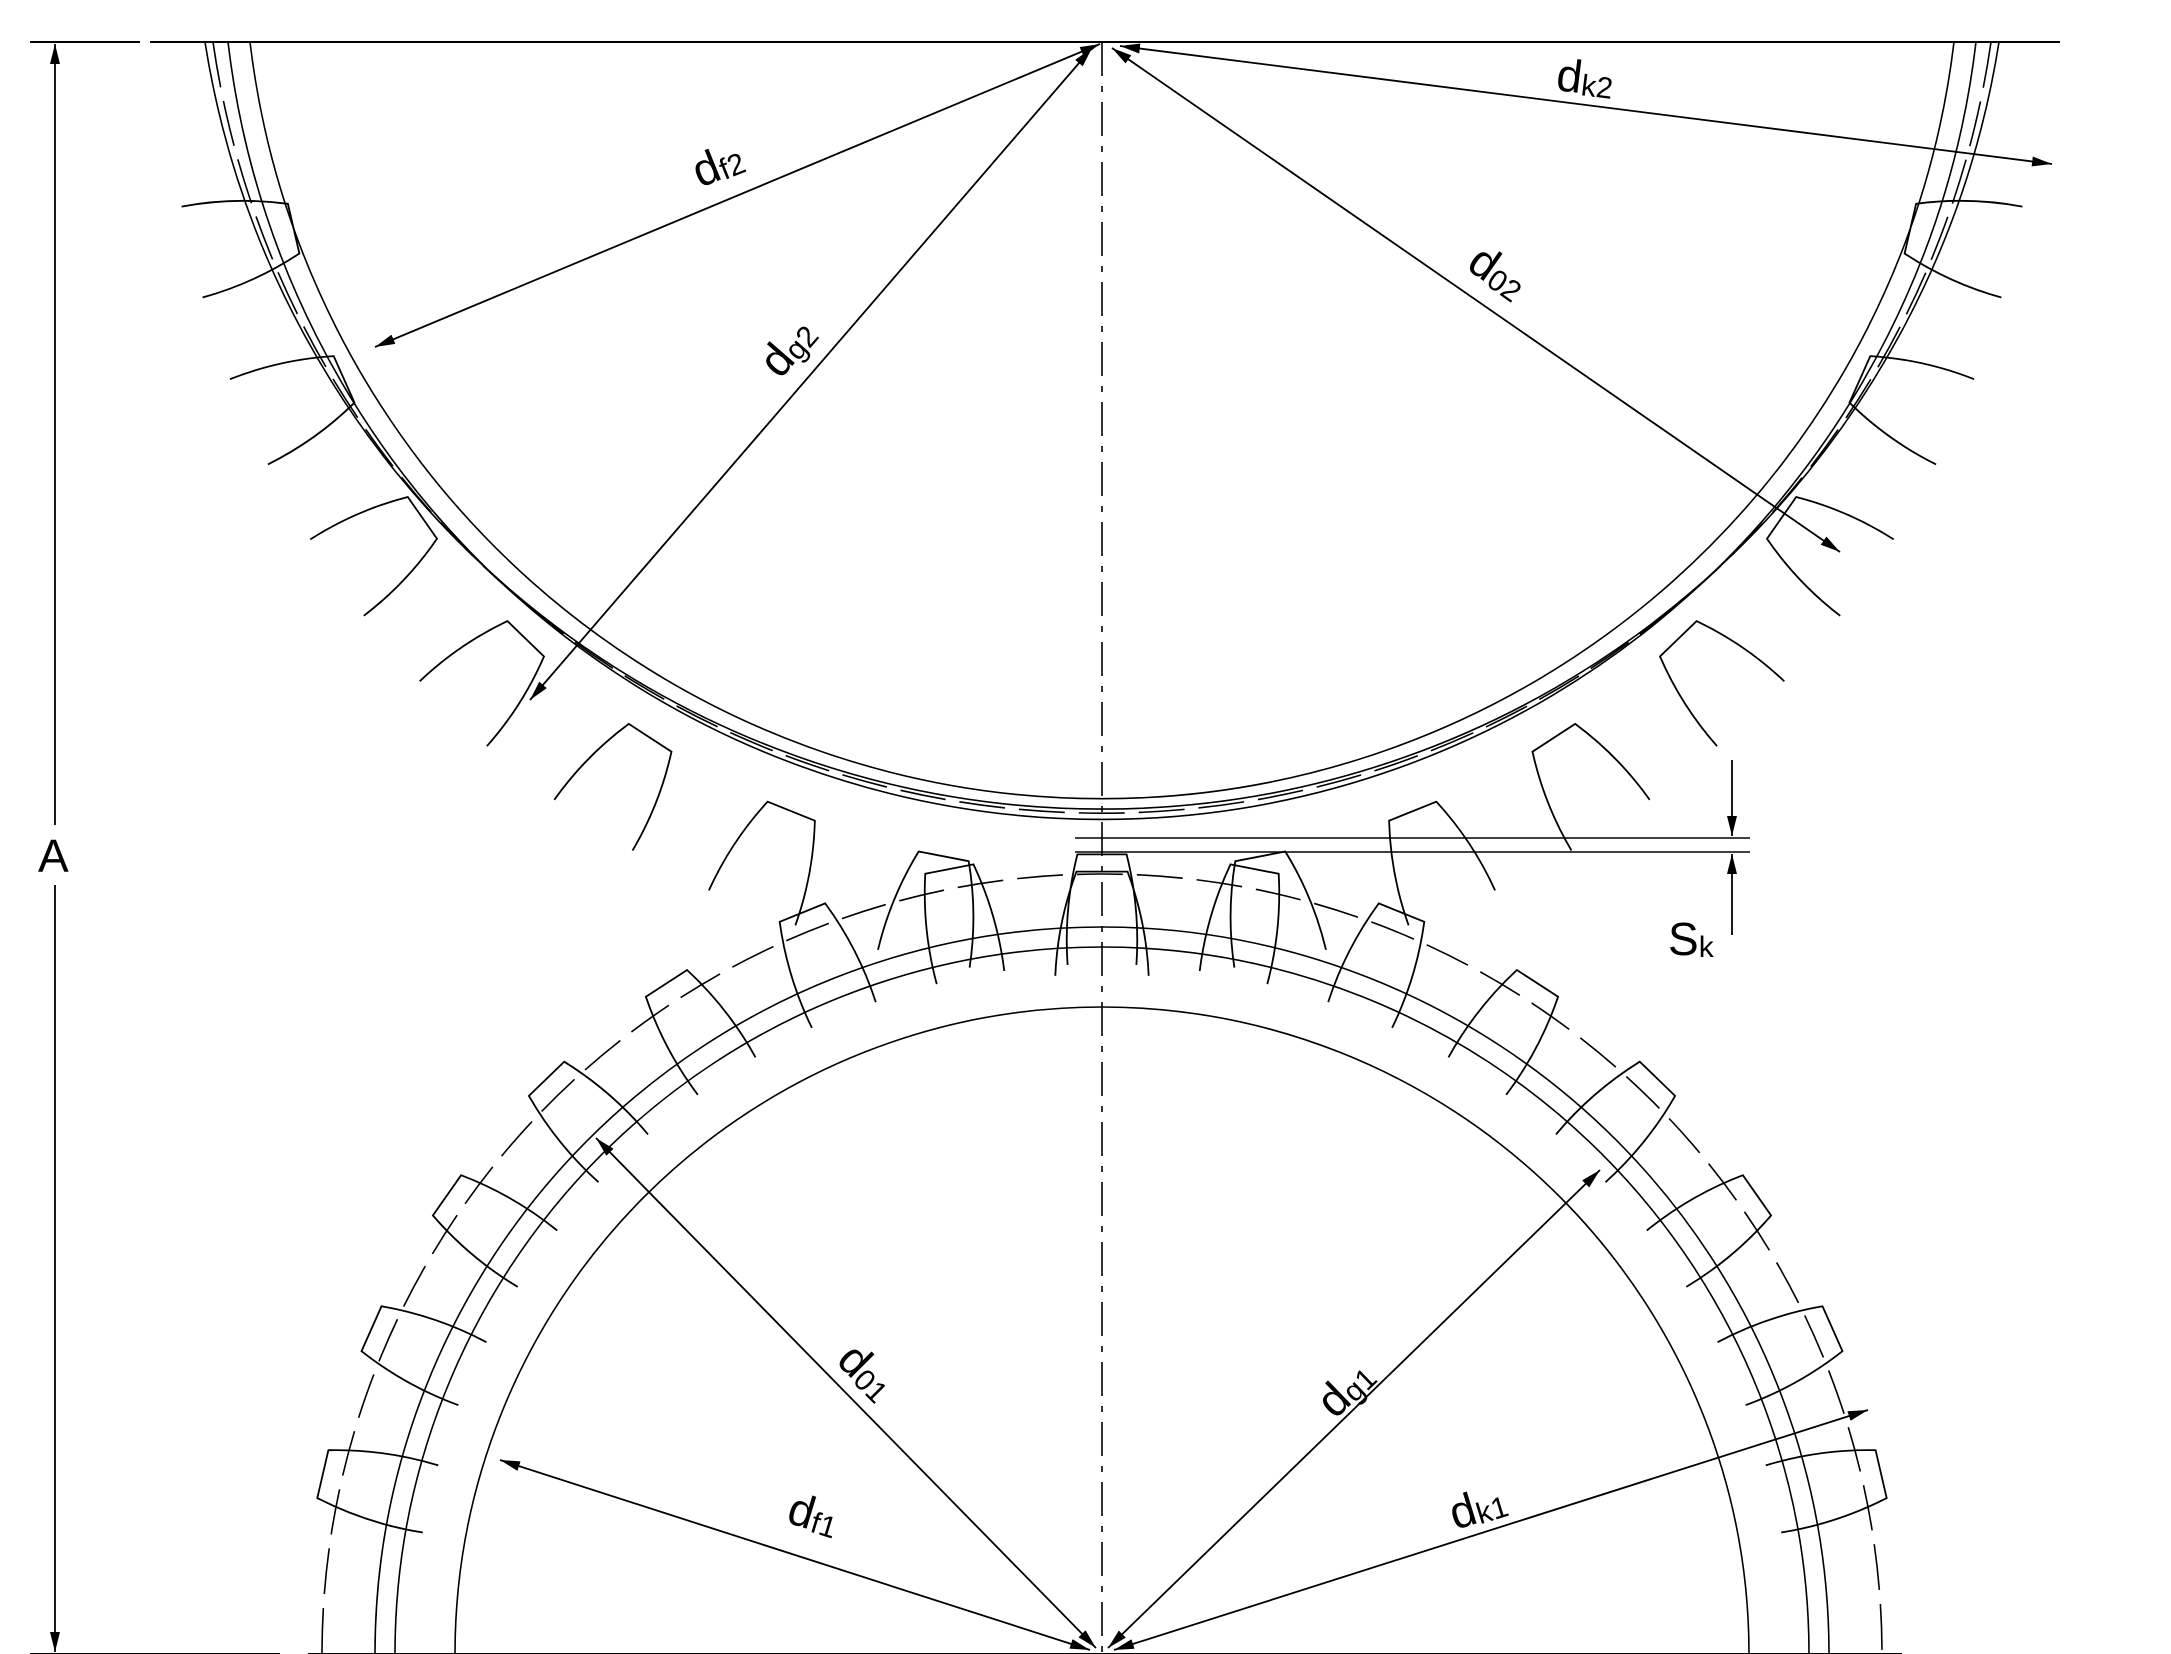 The image size is (2171, 1654). I want to click on dim-dg2-line, so click(811, 374).